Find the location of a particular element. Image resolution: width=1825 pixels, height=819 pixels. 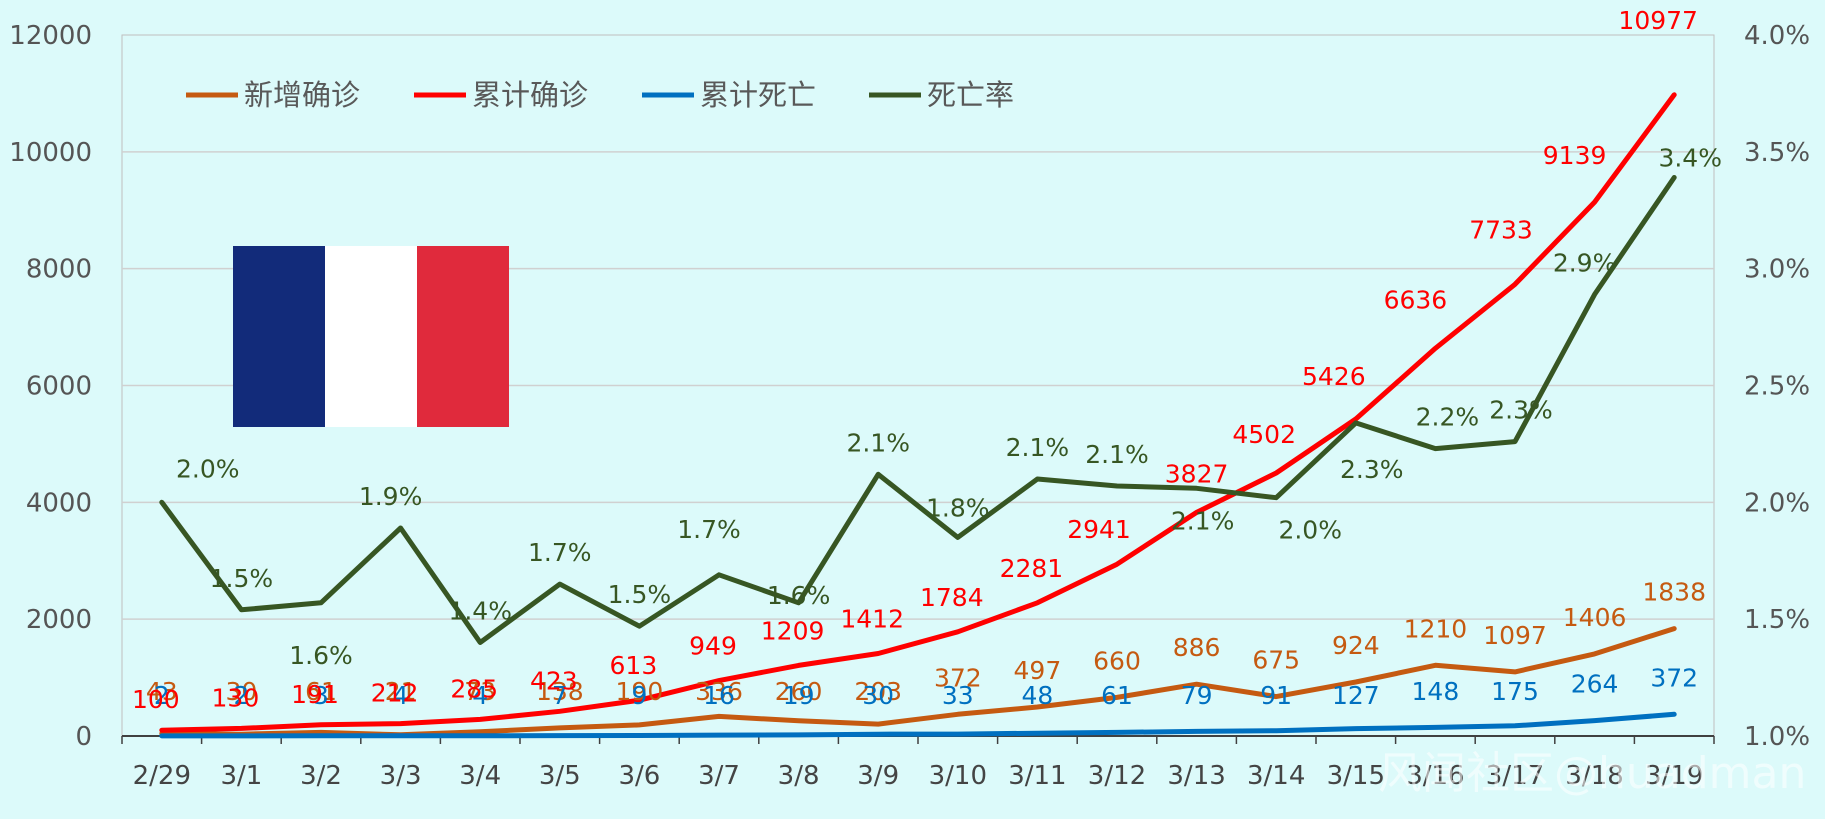

x-tick-label: 3/3 is located at coordinates (401, 776).